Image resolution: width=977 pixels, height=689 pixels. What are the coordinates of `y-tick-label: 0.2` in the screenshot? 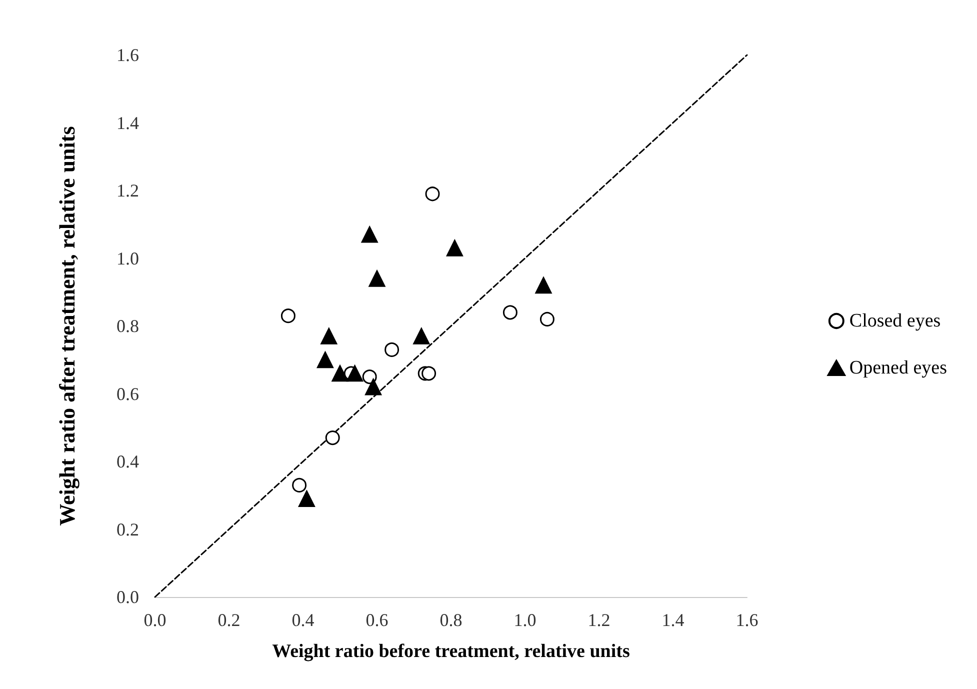 It's located at (127, 529).